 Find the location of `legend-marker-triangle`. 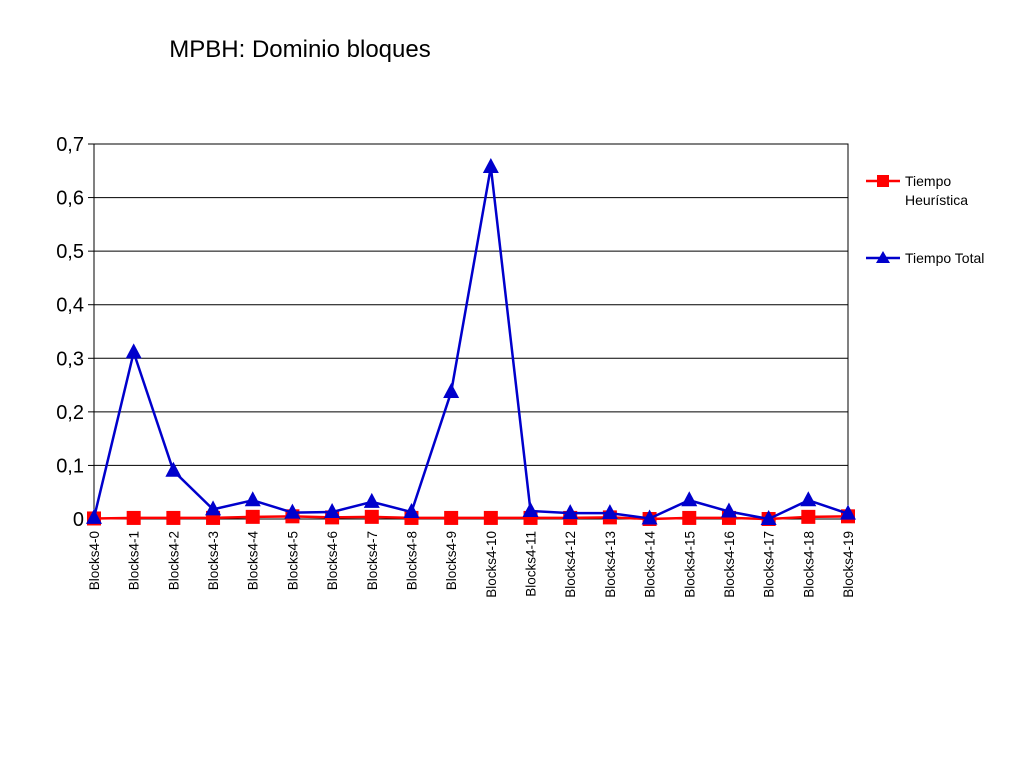

legend-marker-triangle is located at coordinates (883, 257).